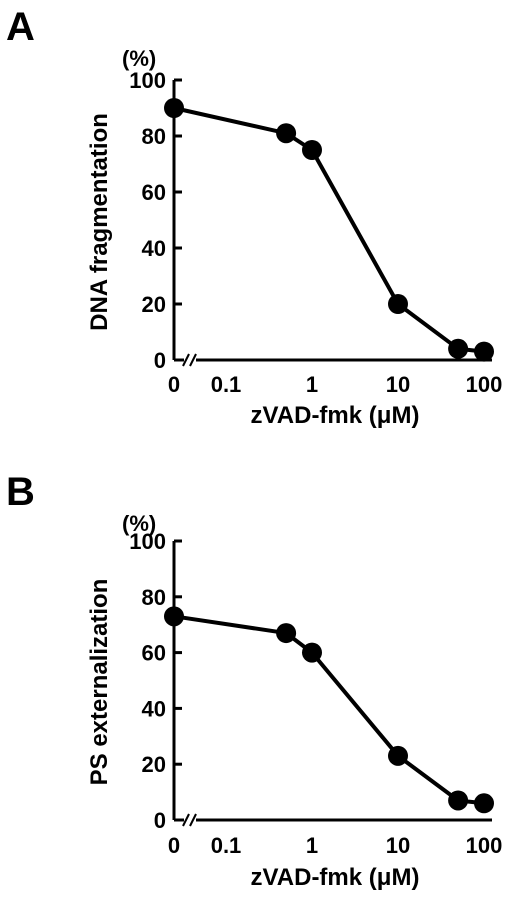 This screenshot has height=897, width=520. Describe the element at coordinates (20, 27) in the screenshot. I see `panel-letter: A` at that location.